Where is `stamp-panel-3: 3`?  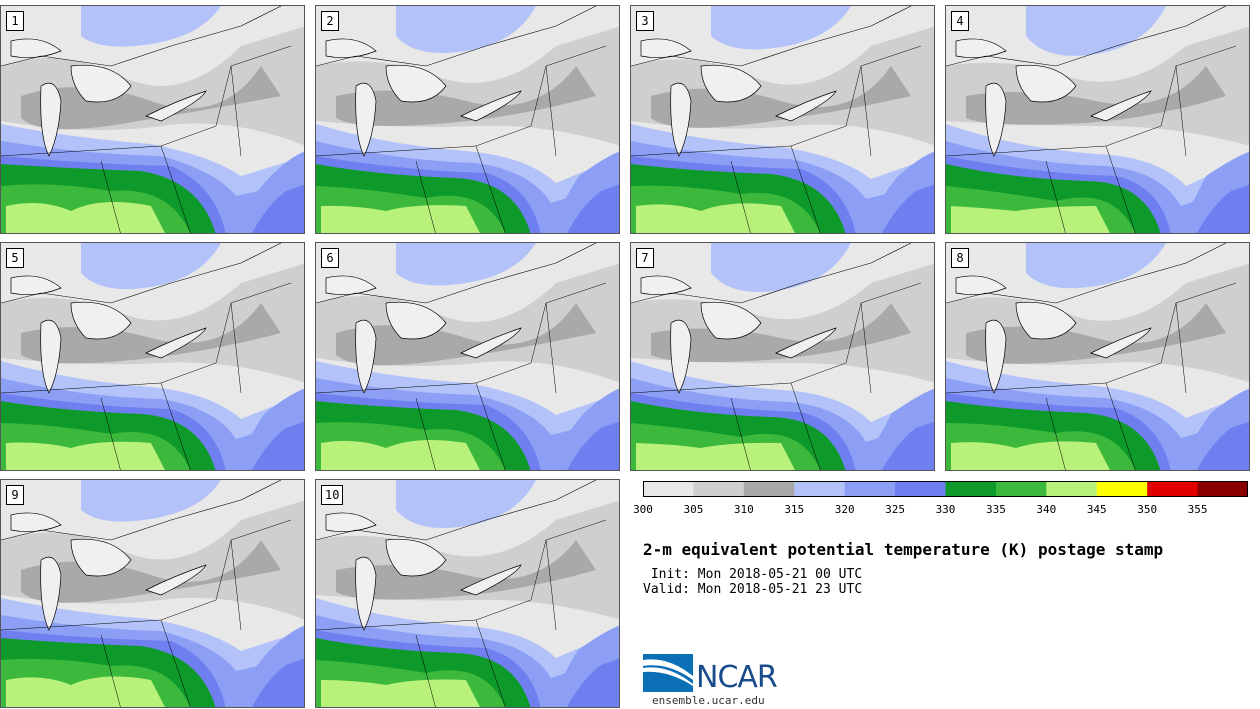 stamp-panel-3: 3 is located at coordinates (782, 119).